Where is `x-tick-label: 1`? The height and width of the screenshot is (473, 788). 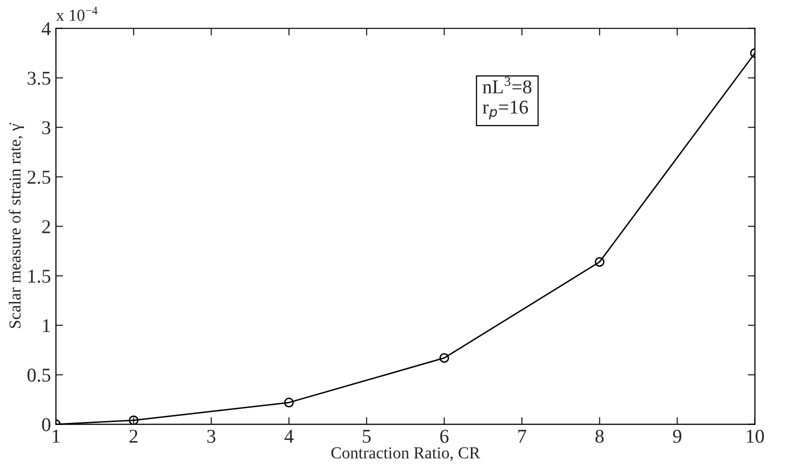
x-tick-label: 1 is located at coordinates (56, 436).